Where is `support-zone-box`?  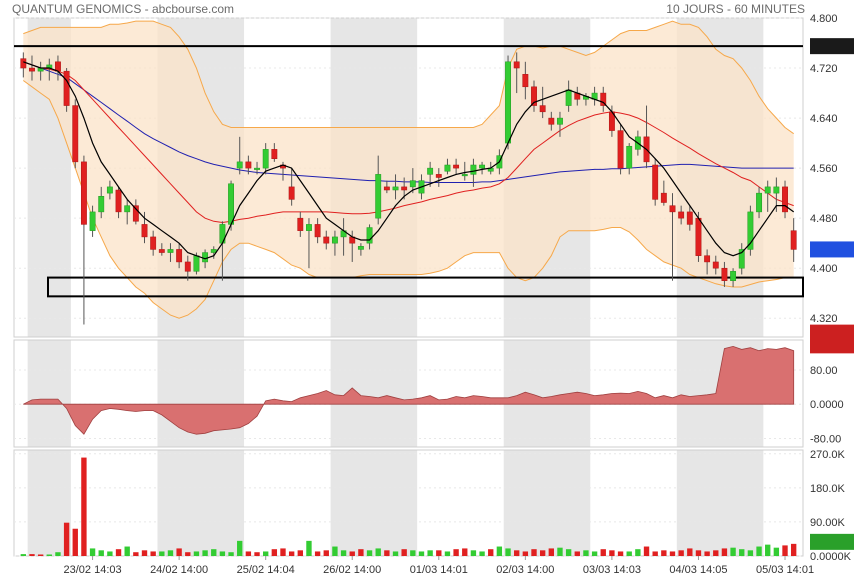
support-zone-box is located at coordinates (425, 287).